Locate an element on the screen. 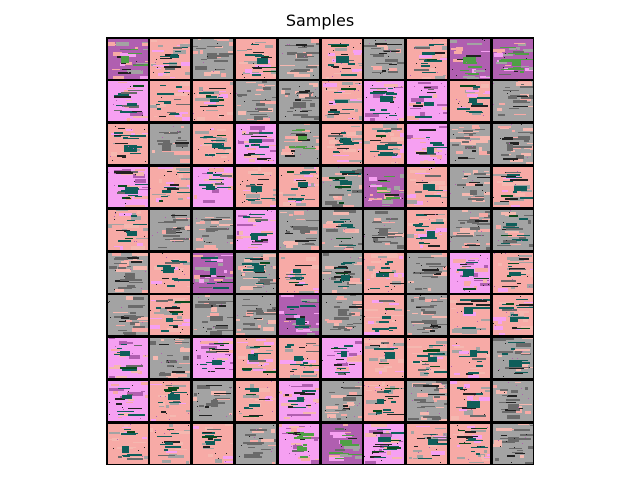  sample-image is located at coordinates (298, 272).